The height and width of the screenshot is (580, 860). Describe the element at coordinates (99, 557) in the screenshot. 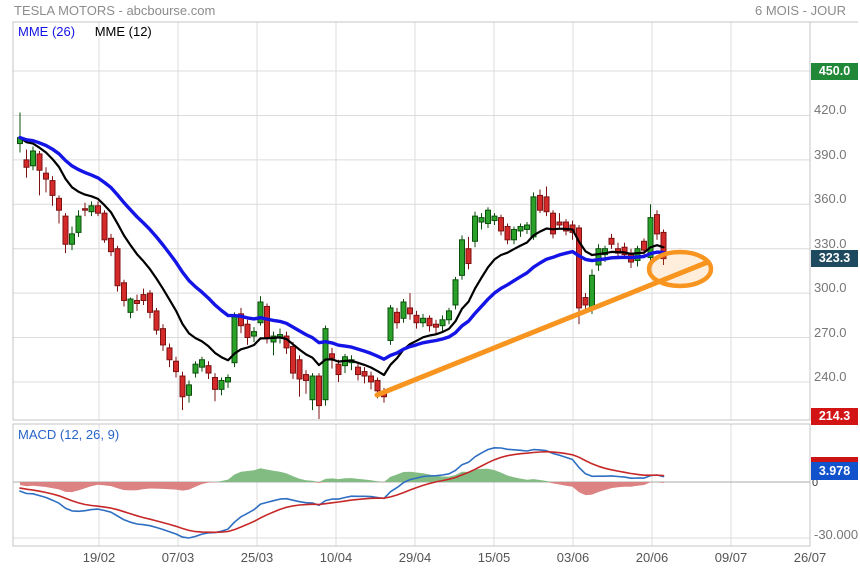

I see `date-tick-0: 19/02` at that location.